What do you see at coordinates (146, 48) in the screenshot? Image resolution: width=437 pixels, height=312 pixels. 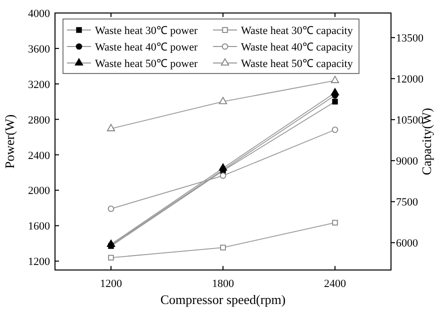 I see `legend-label: Waste heat 40℃ power` at bounding box center [146, 48].